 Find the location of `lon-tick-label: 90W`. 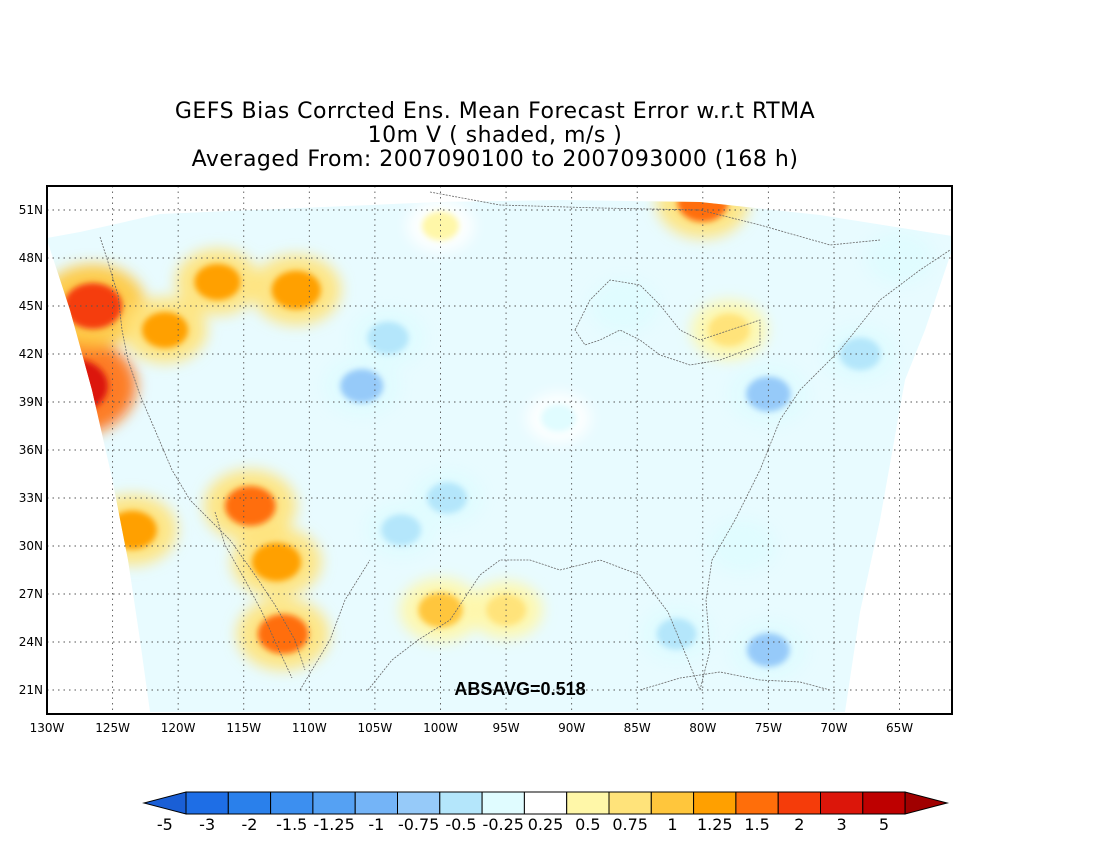

lon-tick-label: 90W is located at coordinates (571, 728).